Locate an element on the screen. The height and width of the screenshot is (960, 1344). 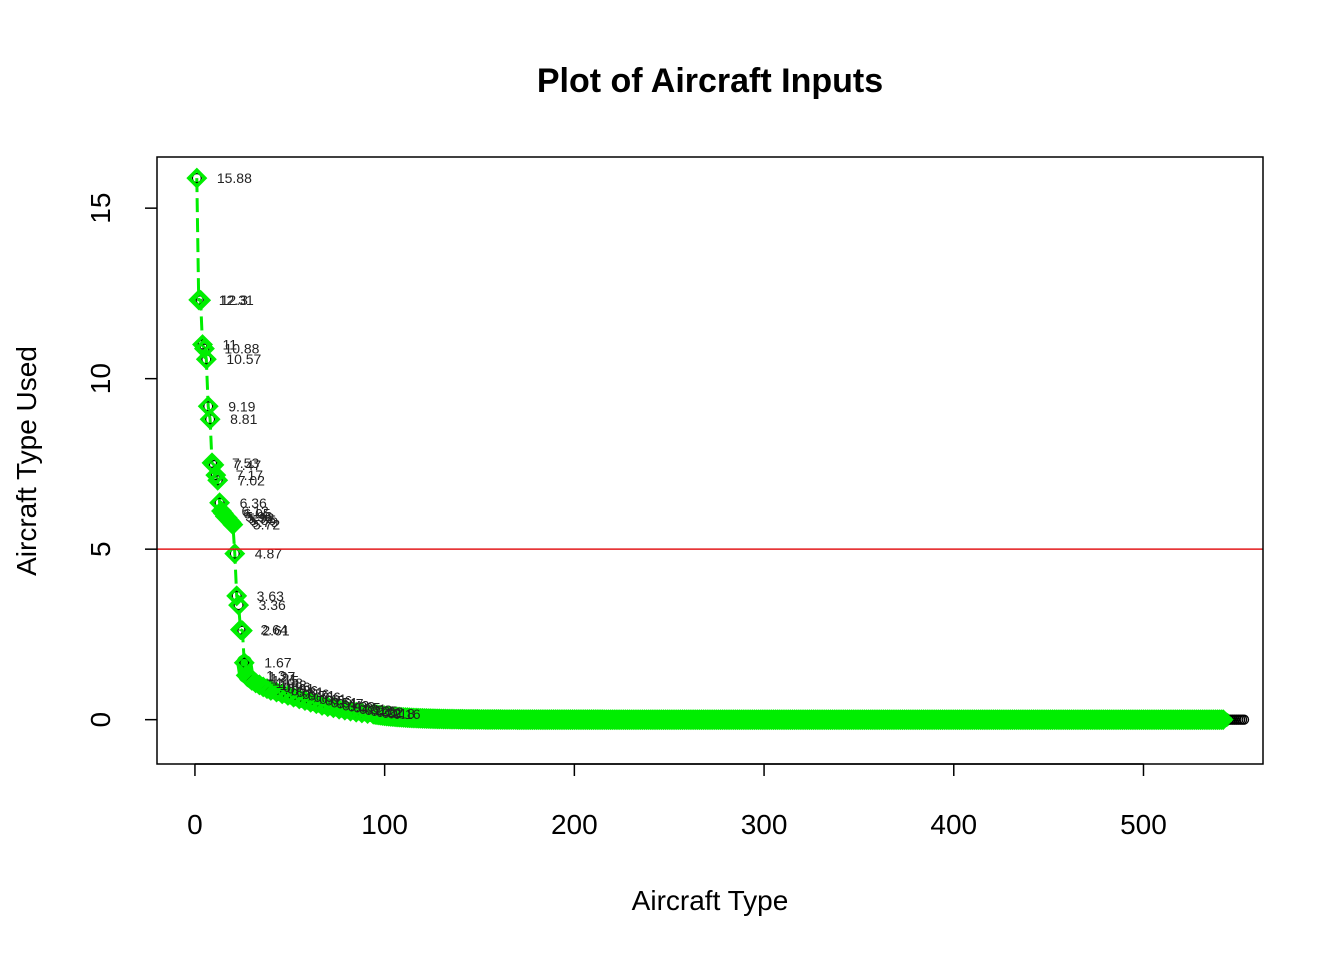
data-label: 6.12 is located at coordinates (255, 511).